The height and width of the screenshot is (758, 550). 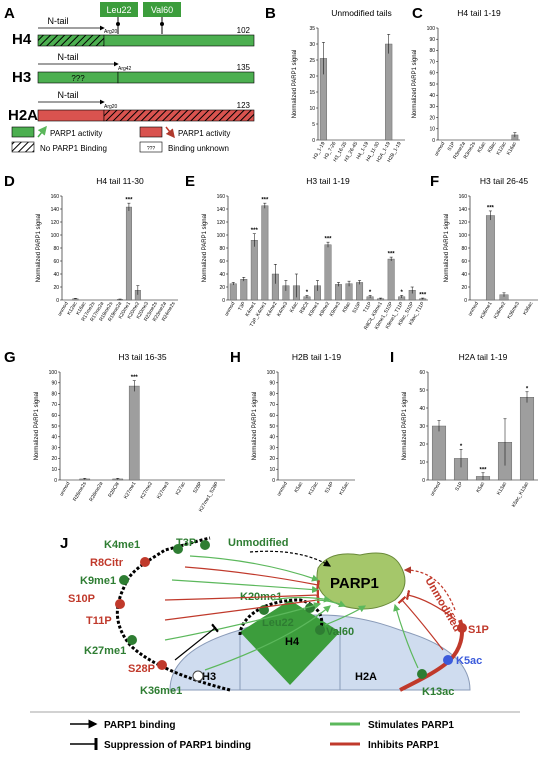 What do you see at coordinates (242, 608) in the screenshot?
I see `effect-bar-t11` at bounding box center [242, 608].